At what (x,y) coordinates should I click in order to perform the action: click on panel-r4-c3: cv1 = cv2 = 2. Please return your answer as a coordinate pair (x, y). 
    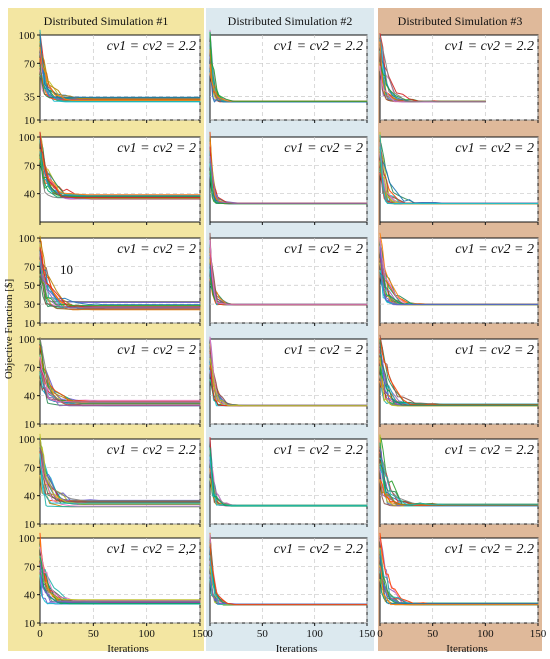
    Looking at the image, I should click on (459, 380).